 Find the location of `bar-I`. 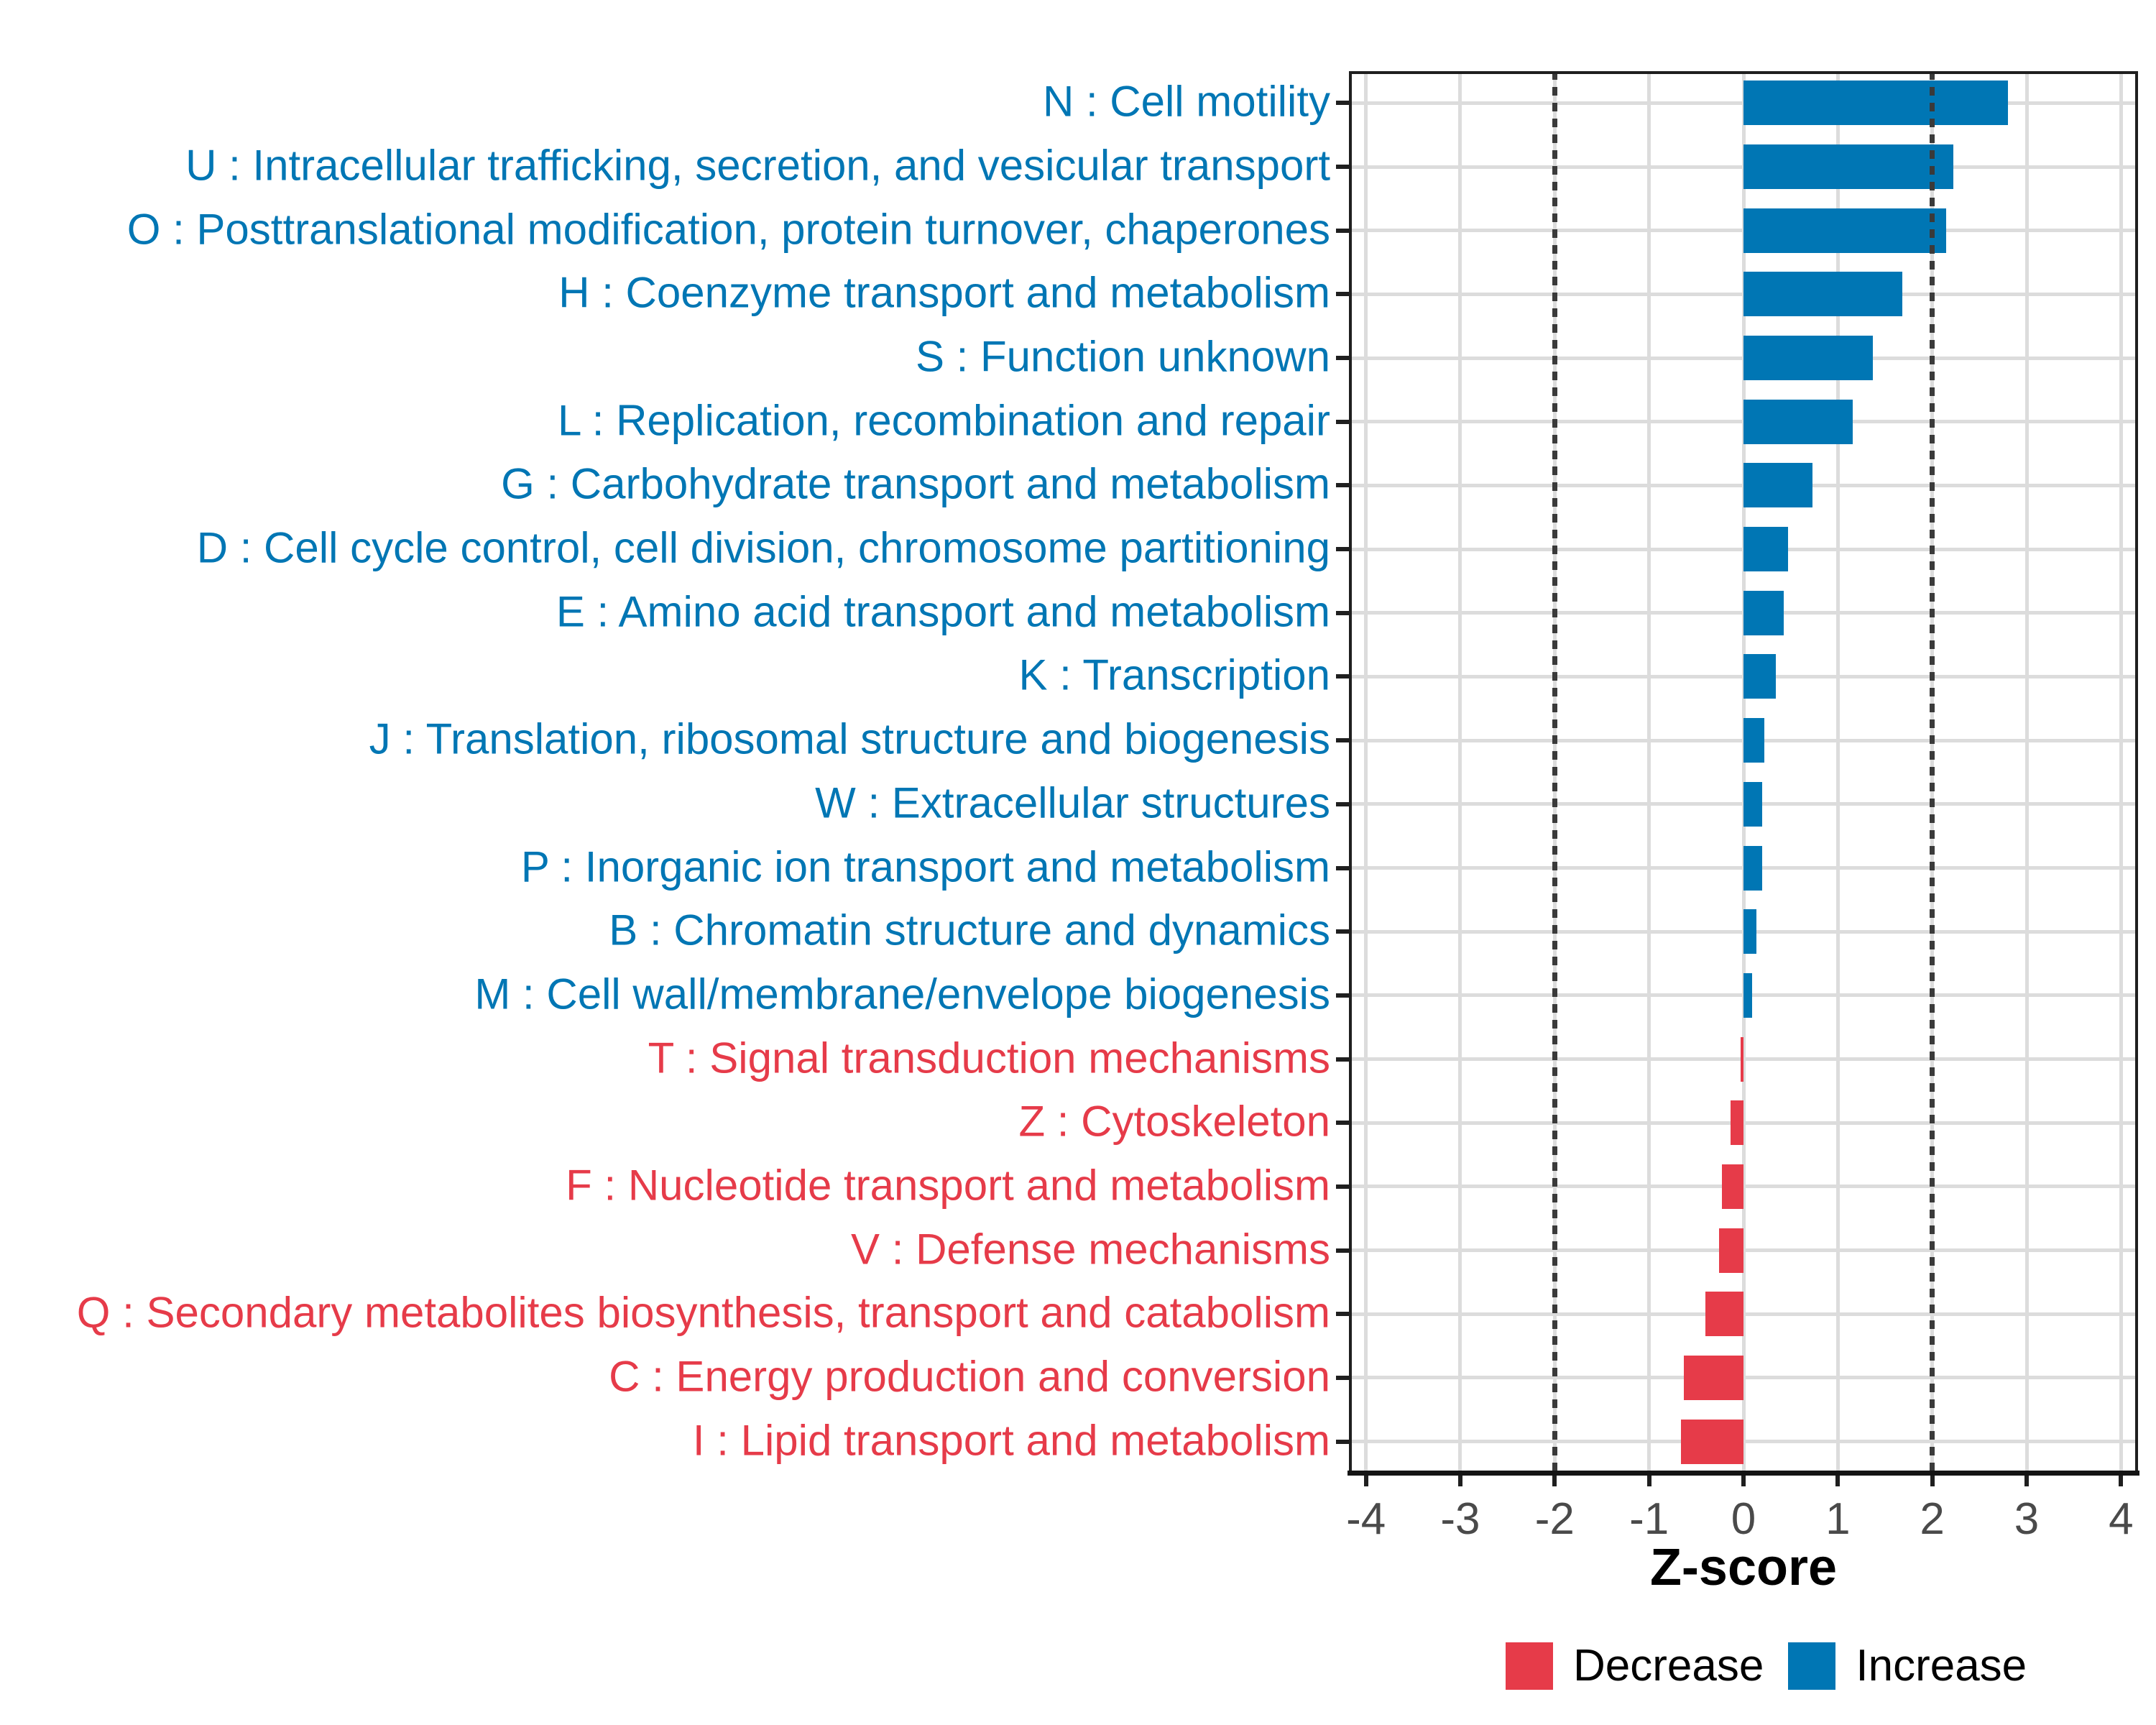

bar-I is located at coordinates (1712, 1441).